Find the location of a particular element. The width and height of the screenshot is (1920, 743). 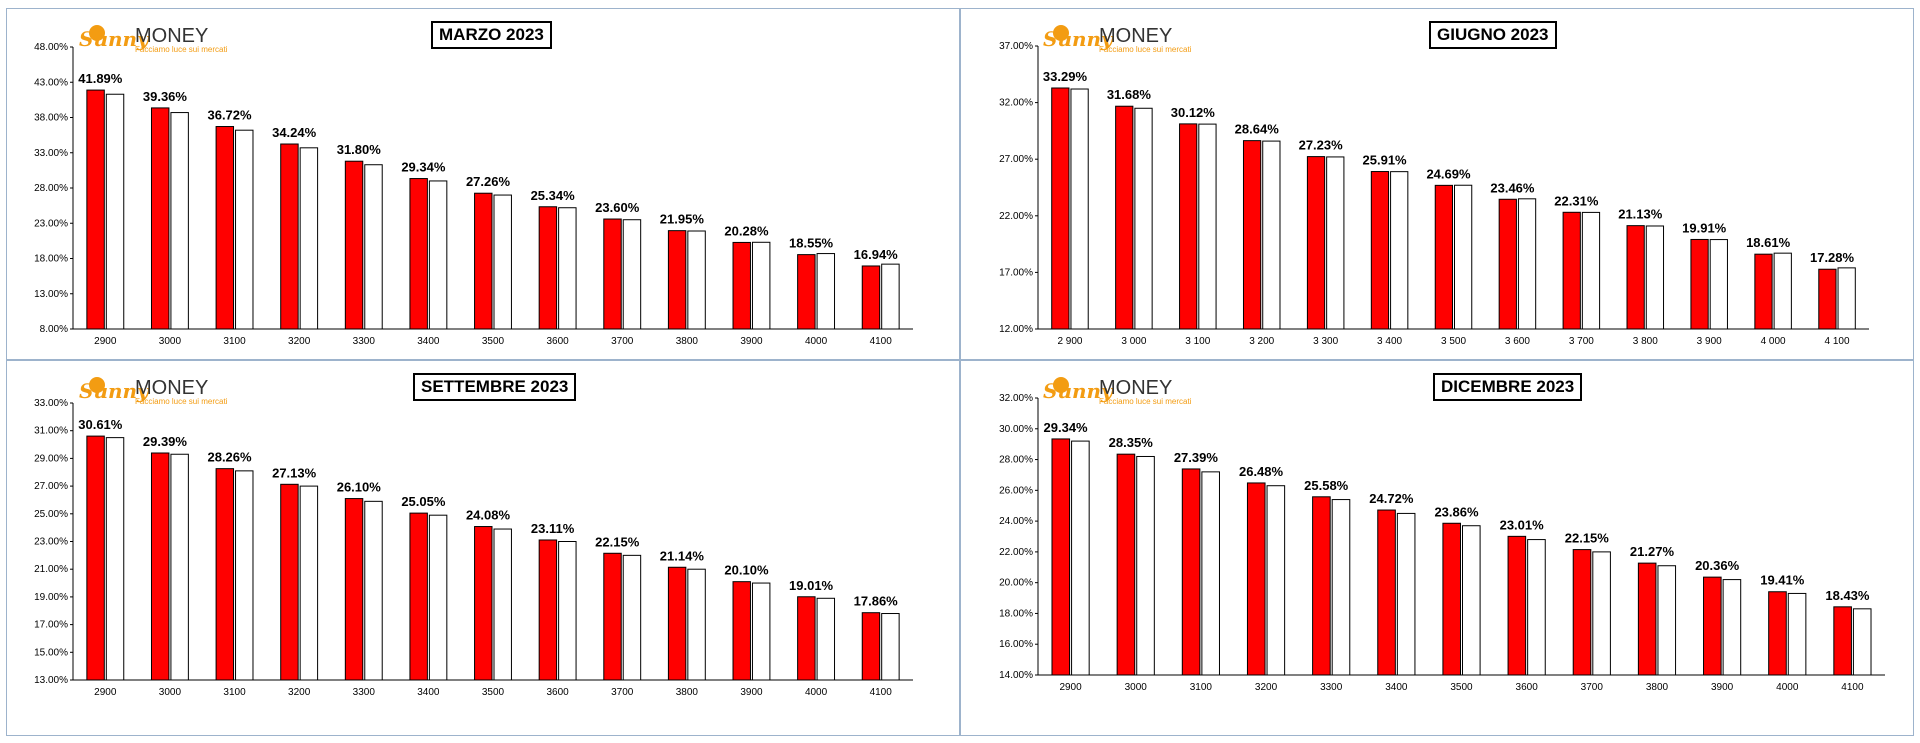

x-tick-label: 4000 is located at coordinates (816, 341).